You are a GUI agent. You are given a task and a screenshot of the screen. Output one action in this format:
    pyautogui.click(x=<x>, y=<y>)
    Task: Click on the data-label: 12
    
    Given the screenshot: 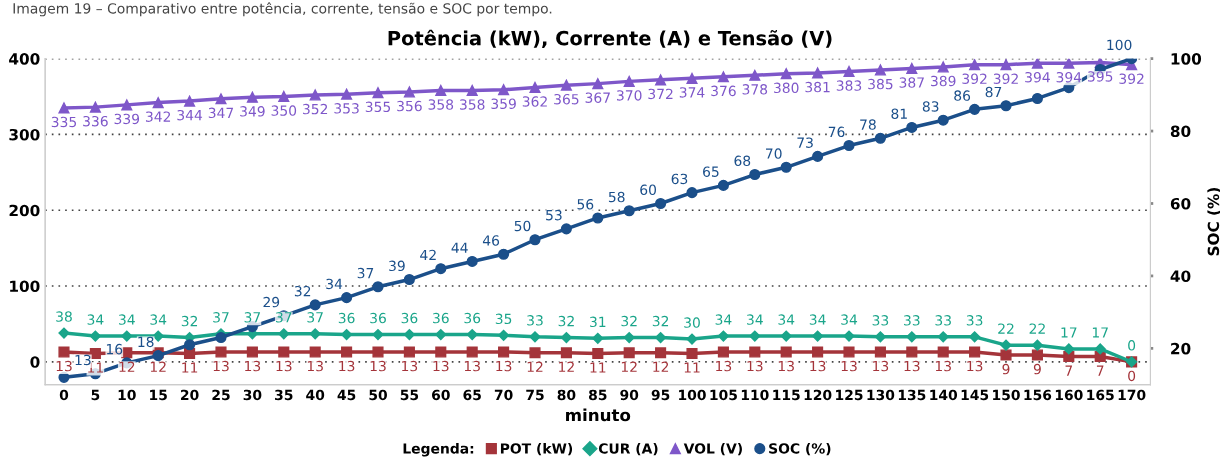 What is the action you would take?
    pyautogui.click(x=566, y=366)
    